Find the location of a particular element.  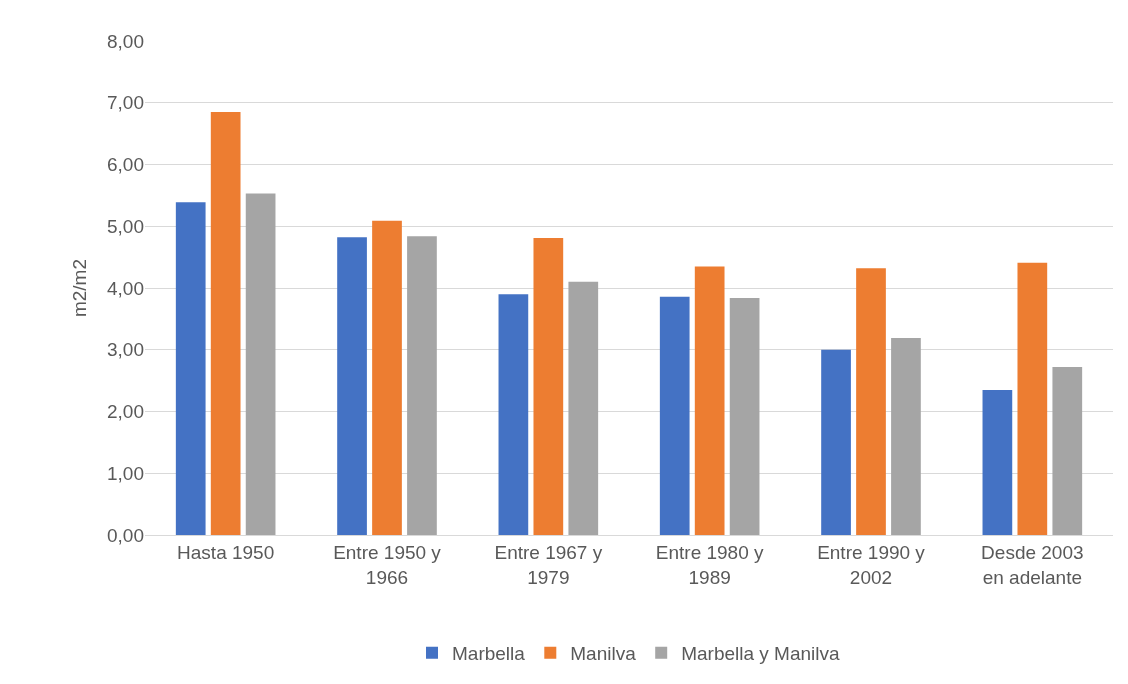

y-axis-title: m2/m2 is located at coordinates (79, 288).